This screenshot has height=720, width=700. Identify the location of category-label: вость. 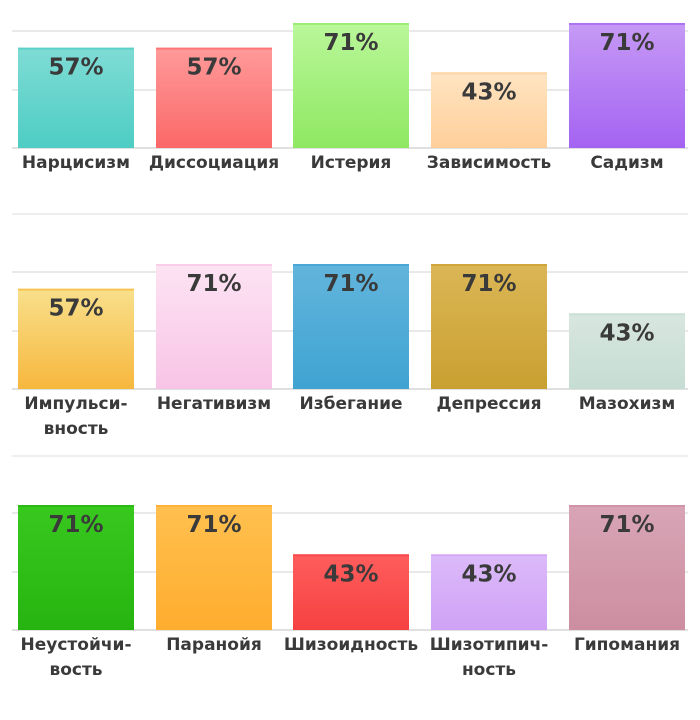
(75, 670).